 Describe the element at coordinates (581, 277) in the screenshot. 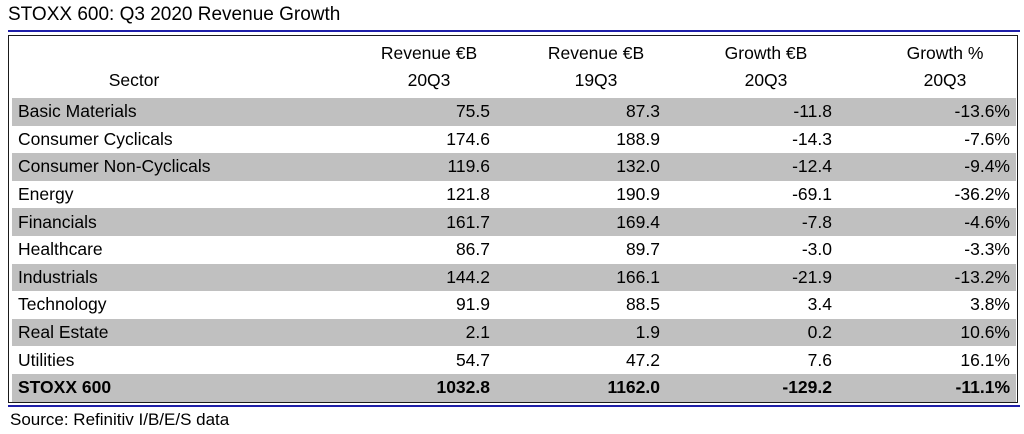

I see `cell-revenue-19q3: 166.1` at that location.